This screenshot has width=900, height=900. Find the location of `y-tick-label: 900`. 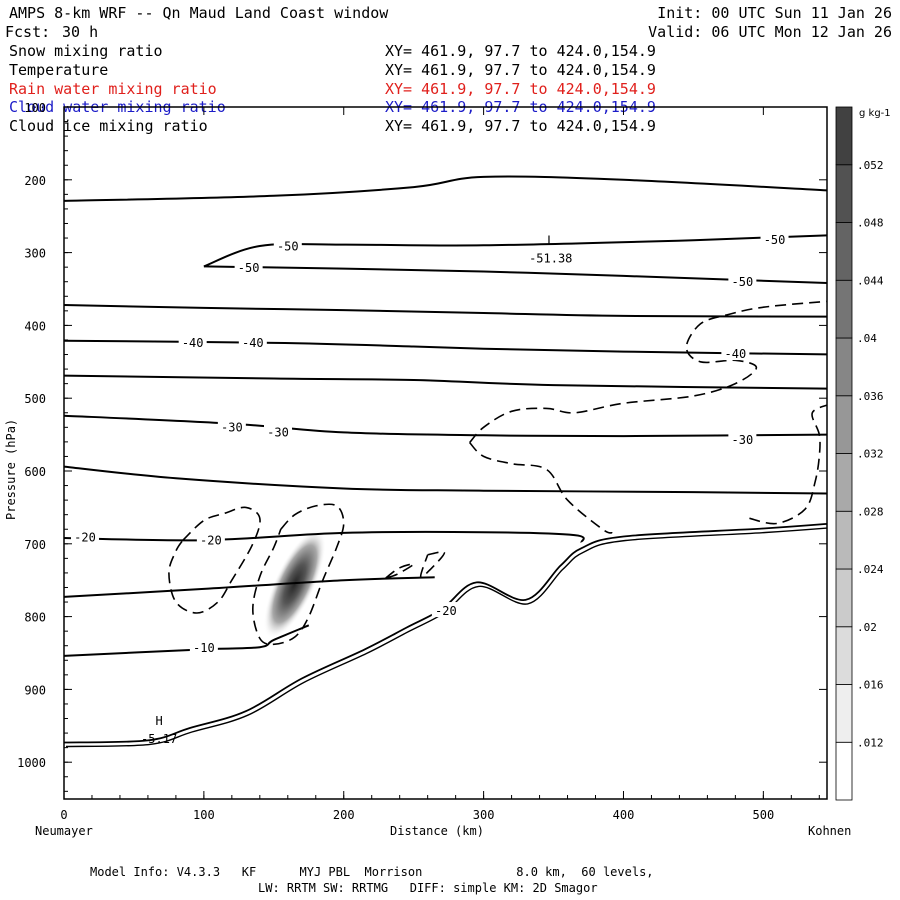

y-tick-label: 900 is located at coordinates (35, 690).